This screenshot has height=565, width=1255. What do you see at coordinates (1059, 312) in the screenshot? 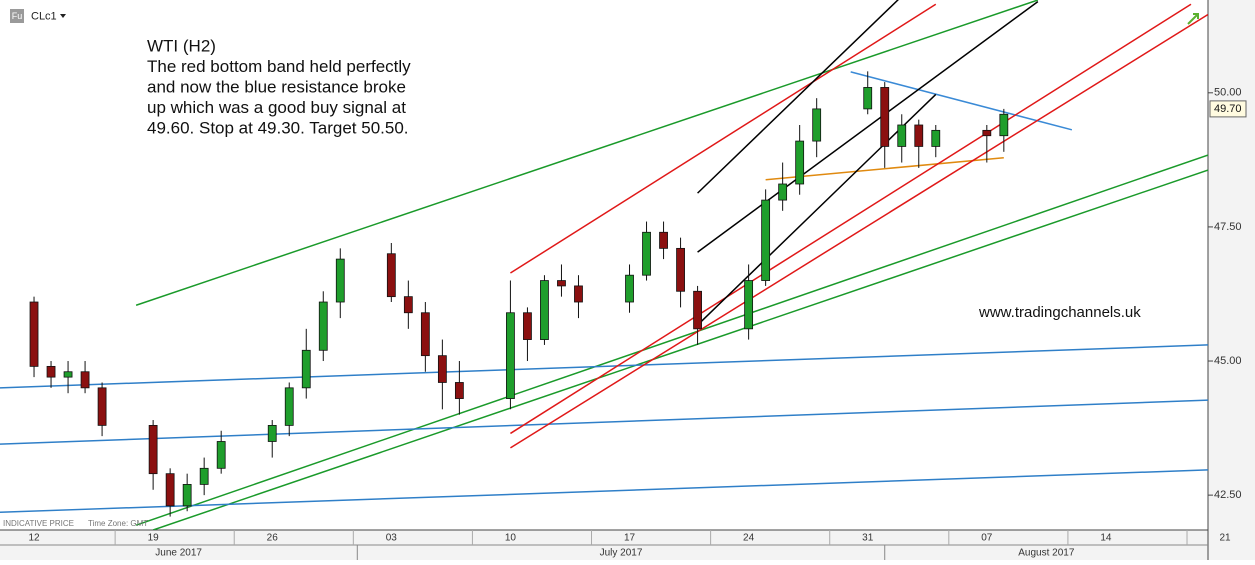
I see `watermark: www.tradingchannels.uk` at bounding box center [1059, 312].